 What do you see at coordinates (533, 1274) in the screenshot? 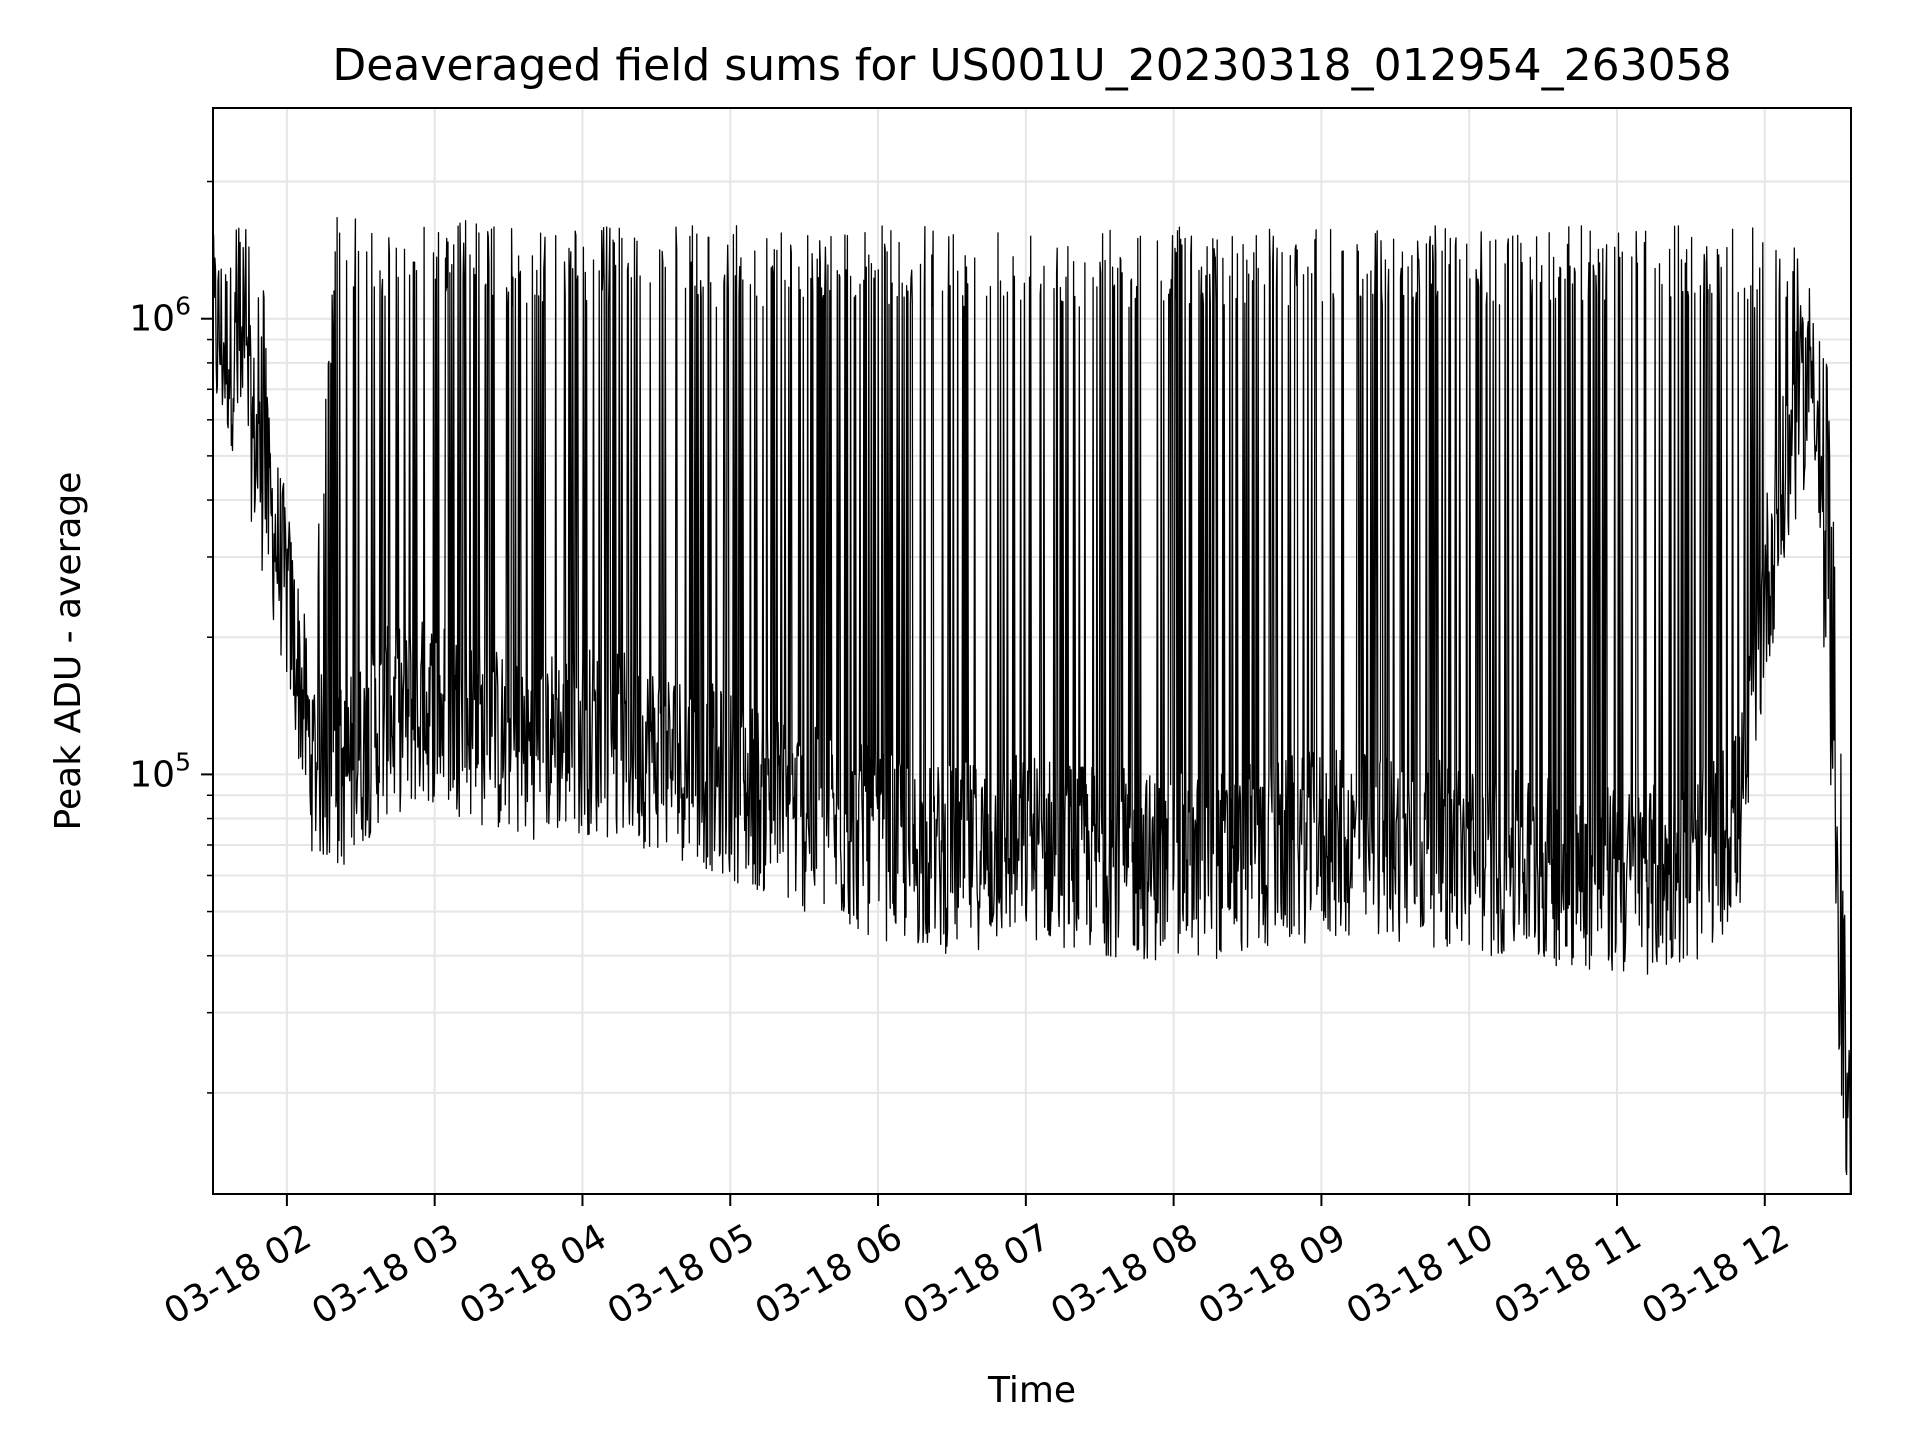
I see `x-tick-label: 03-18 04` at bounding box center [533, 1274].